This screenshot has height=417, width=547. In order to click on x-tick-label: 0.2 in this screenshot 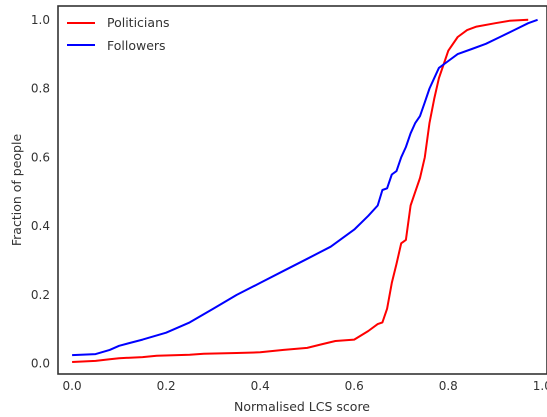, I will do `click(166, 386)`.